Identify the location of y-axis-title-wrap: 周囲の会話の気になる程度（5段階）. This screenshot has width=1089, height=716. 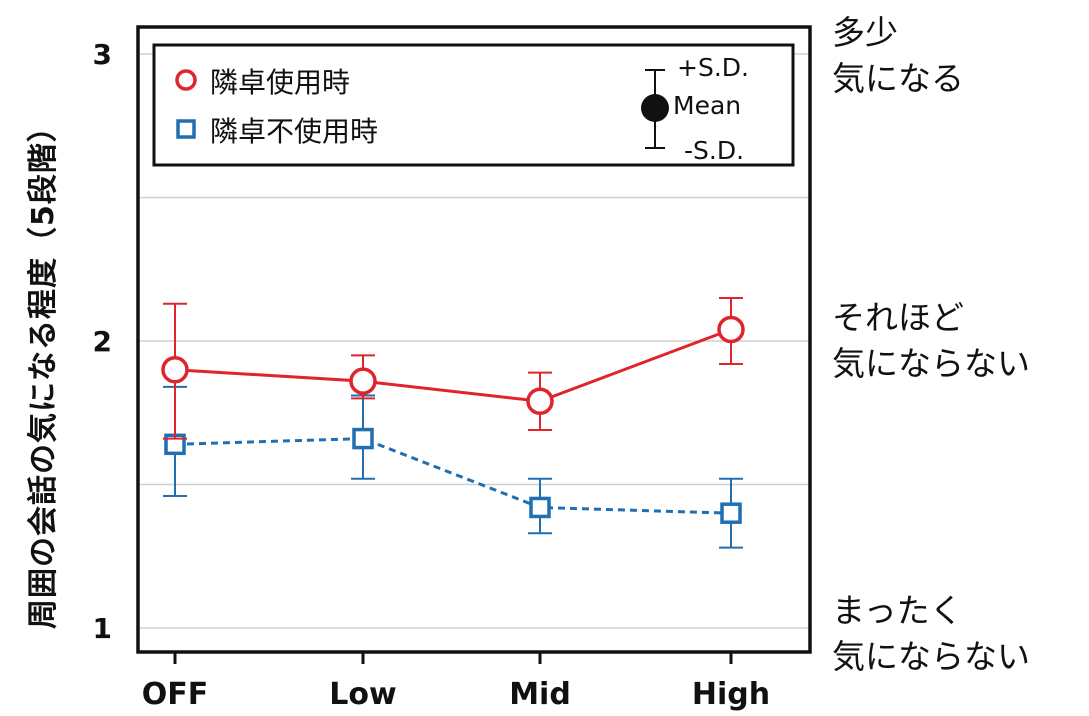
(40, 358).